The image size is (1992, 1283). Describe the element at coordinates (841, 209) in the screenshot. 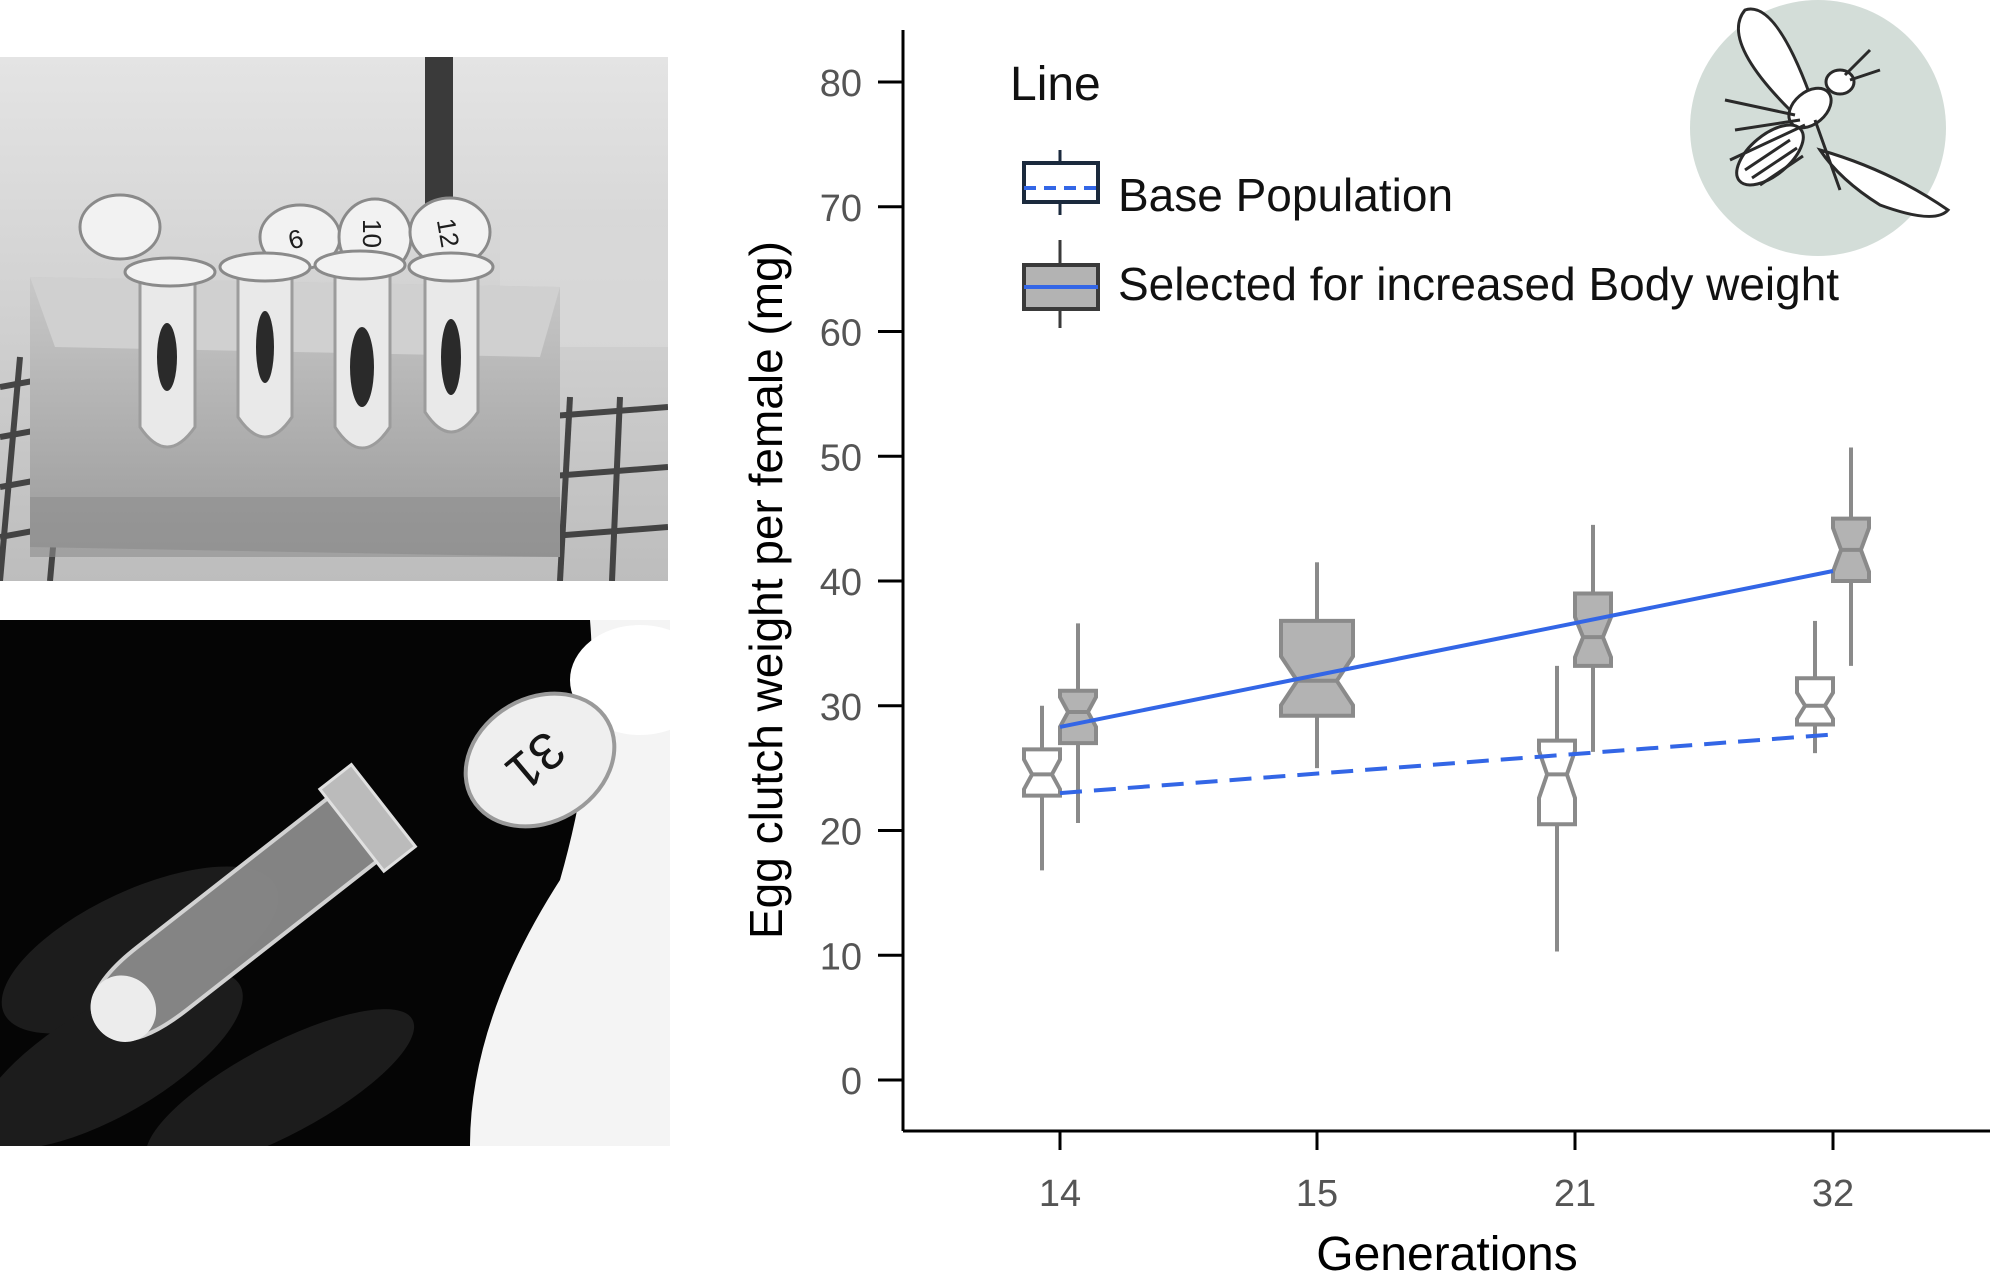

I see `y-tick-label: 70` at that location.